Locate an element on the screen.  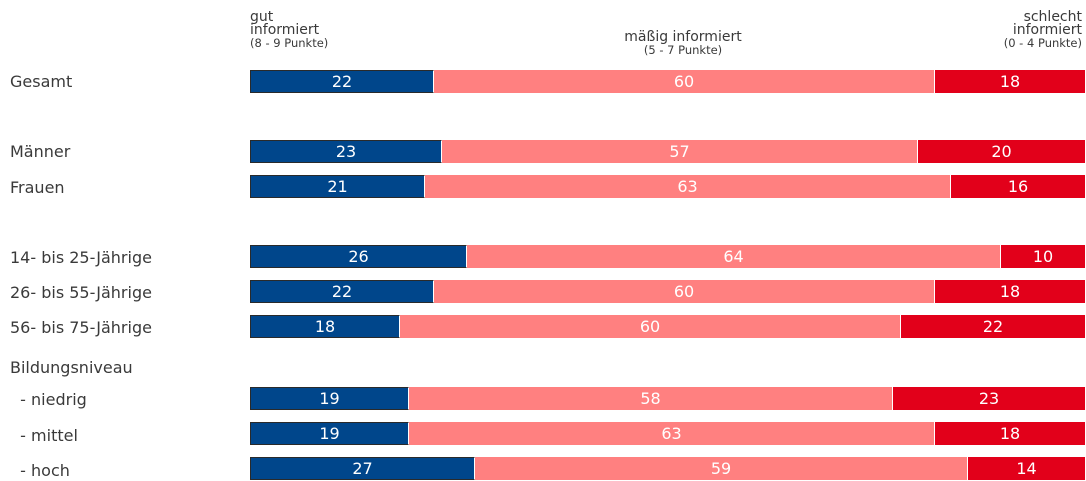
bar-segment-gut: 27 is located at coordinates (362, 468).